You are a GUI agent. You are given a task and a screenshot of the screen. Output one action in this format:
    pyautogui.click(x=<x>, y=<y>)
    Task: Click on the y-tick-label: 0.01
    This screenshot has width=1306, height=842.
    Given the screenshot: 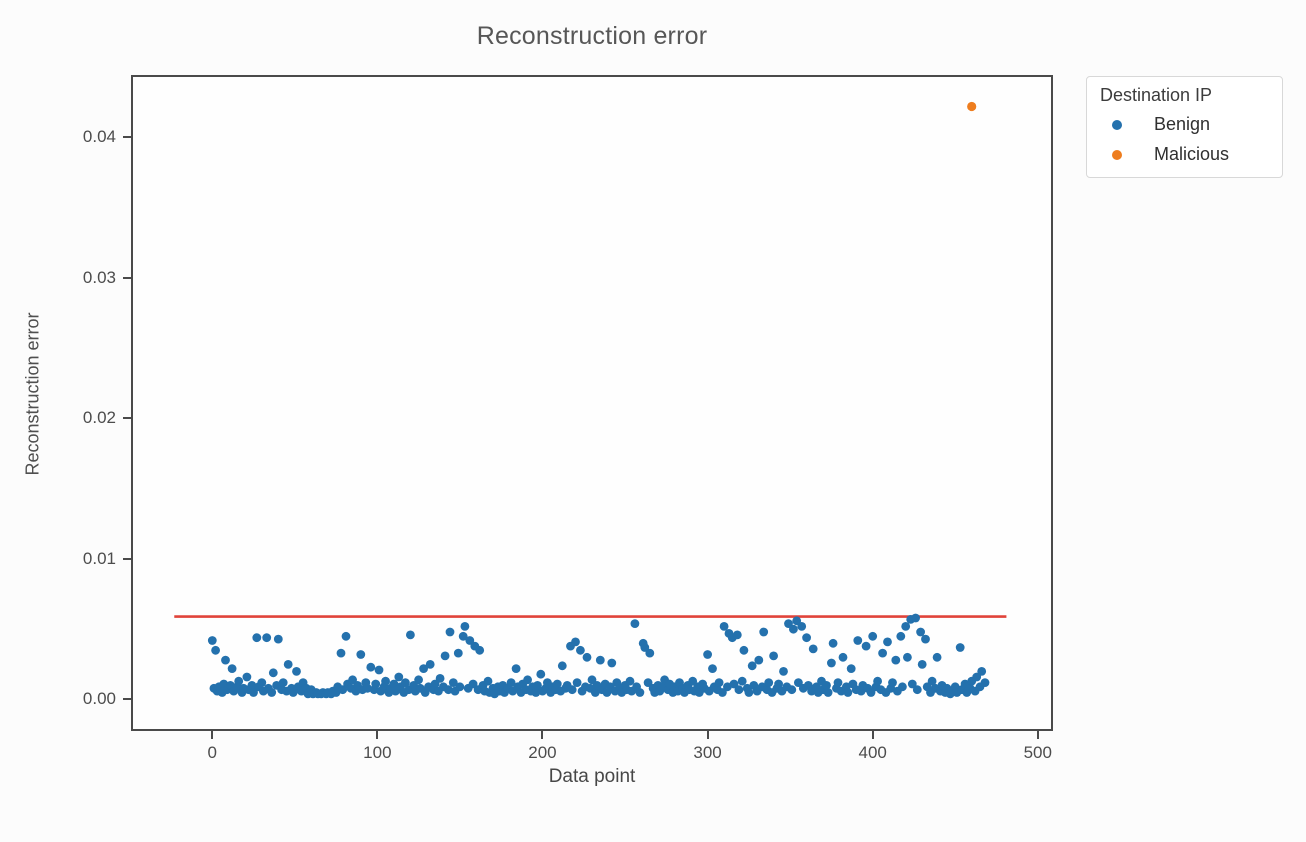 What is the action you would take?
    pyautogui.click(x=99, y=558)
    